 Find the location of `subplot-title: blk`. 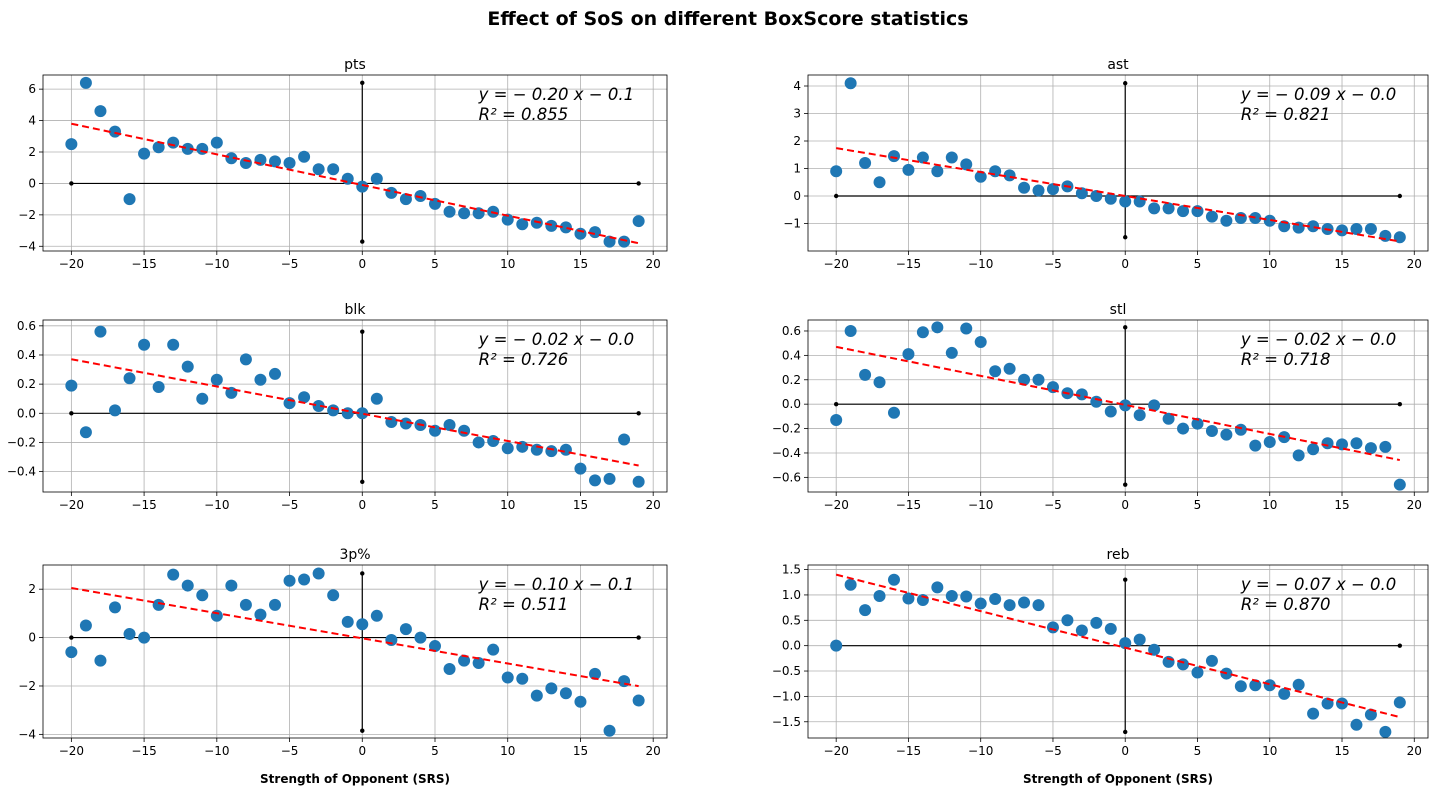

subplot-title: blk is located at coordinates (356, 310).